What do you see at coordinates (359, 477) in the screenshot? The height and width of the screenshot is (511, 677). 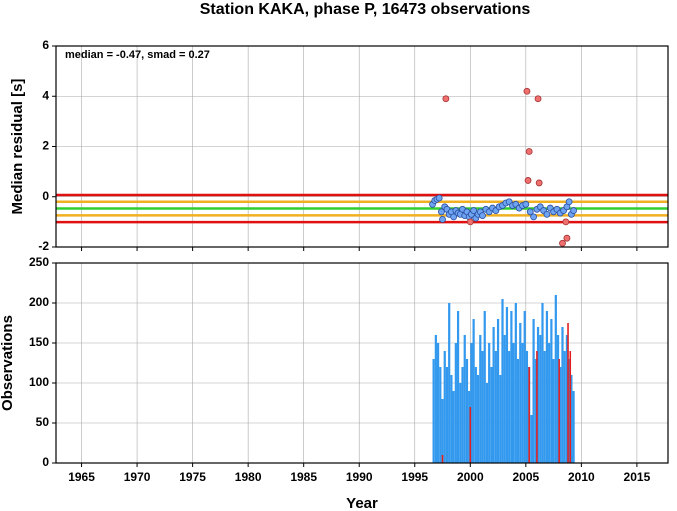 I see `x-tick-label: 1990` at bounding box center [359, 477].